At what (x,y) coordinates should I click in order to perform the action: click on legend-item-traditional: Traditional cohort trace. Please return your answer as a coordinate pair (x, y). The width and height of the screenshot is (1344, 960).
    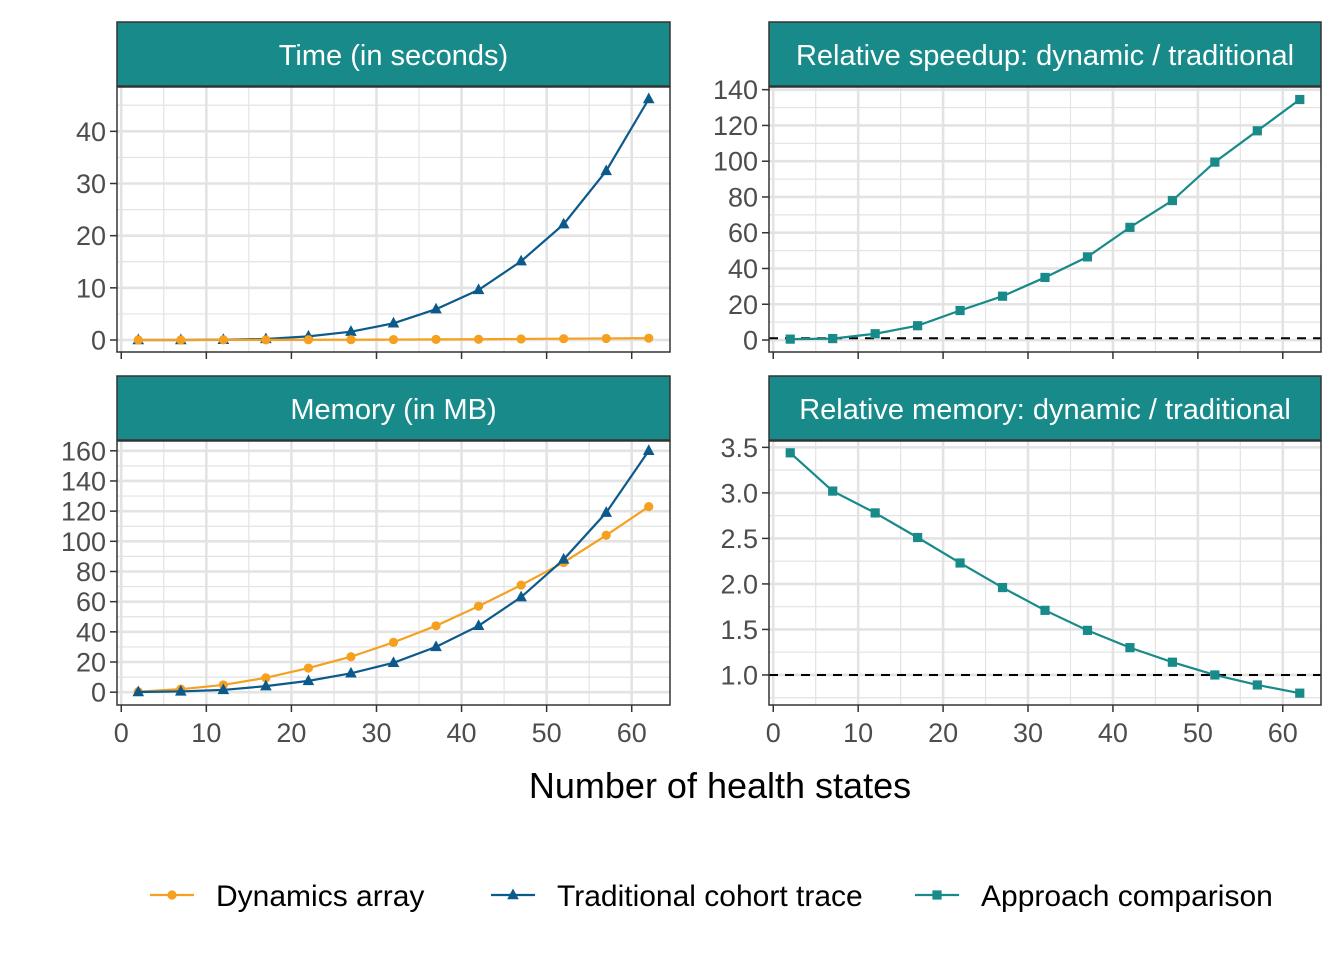
    Looking at the image, I should click on (677, 896).